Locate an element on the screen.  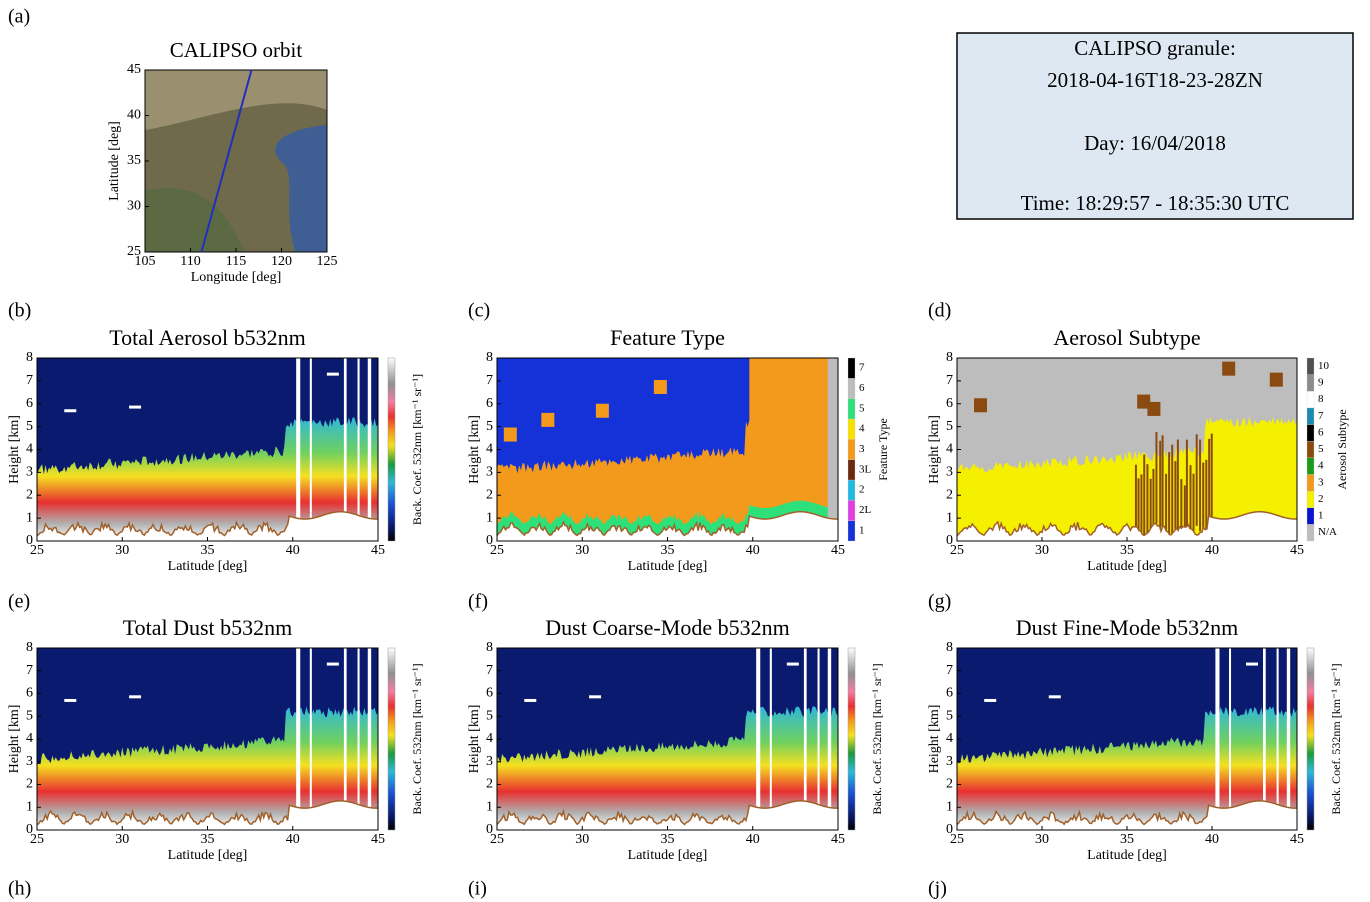
colorbar-tick-label: 2L is located at coordinates (865, 510).